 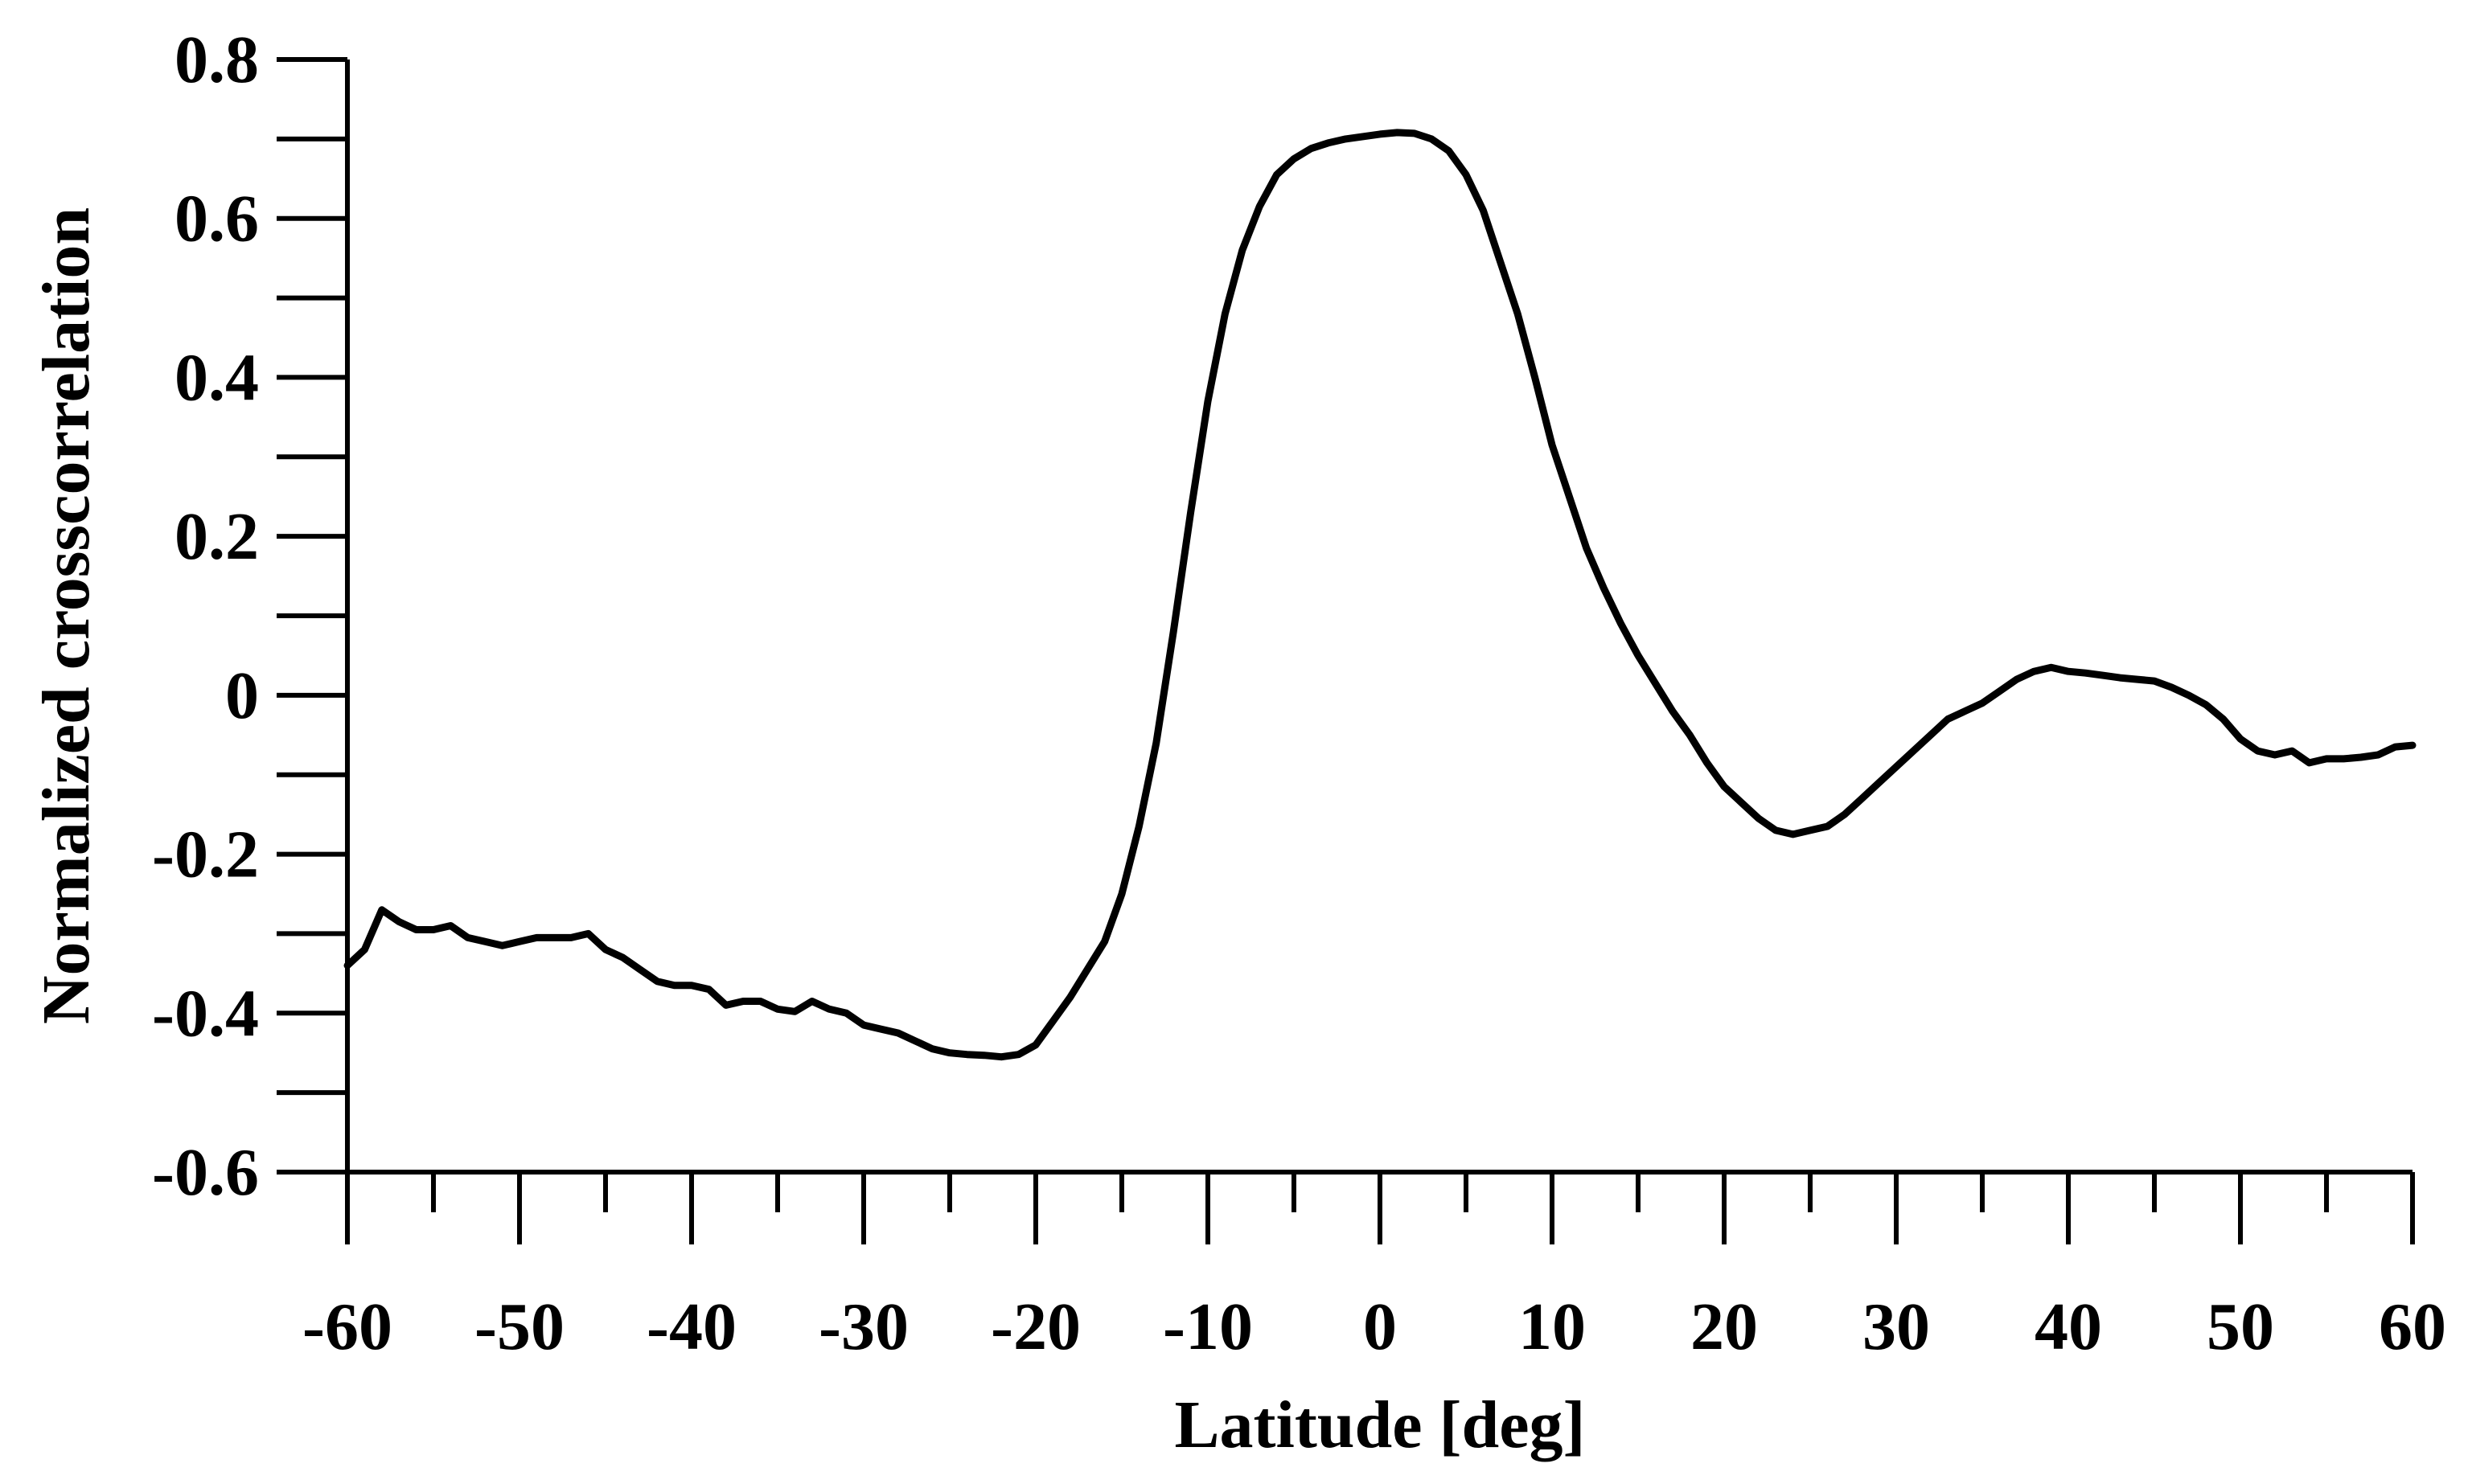 I want to click on y-tick-label: 0.6, so click(x=217, y=219).